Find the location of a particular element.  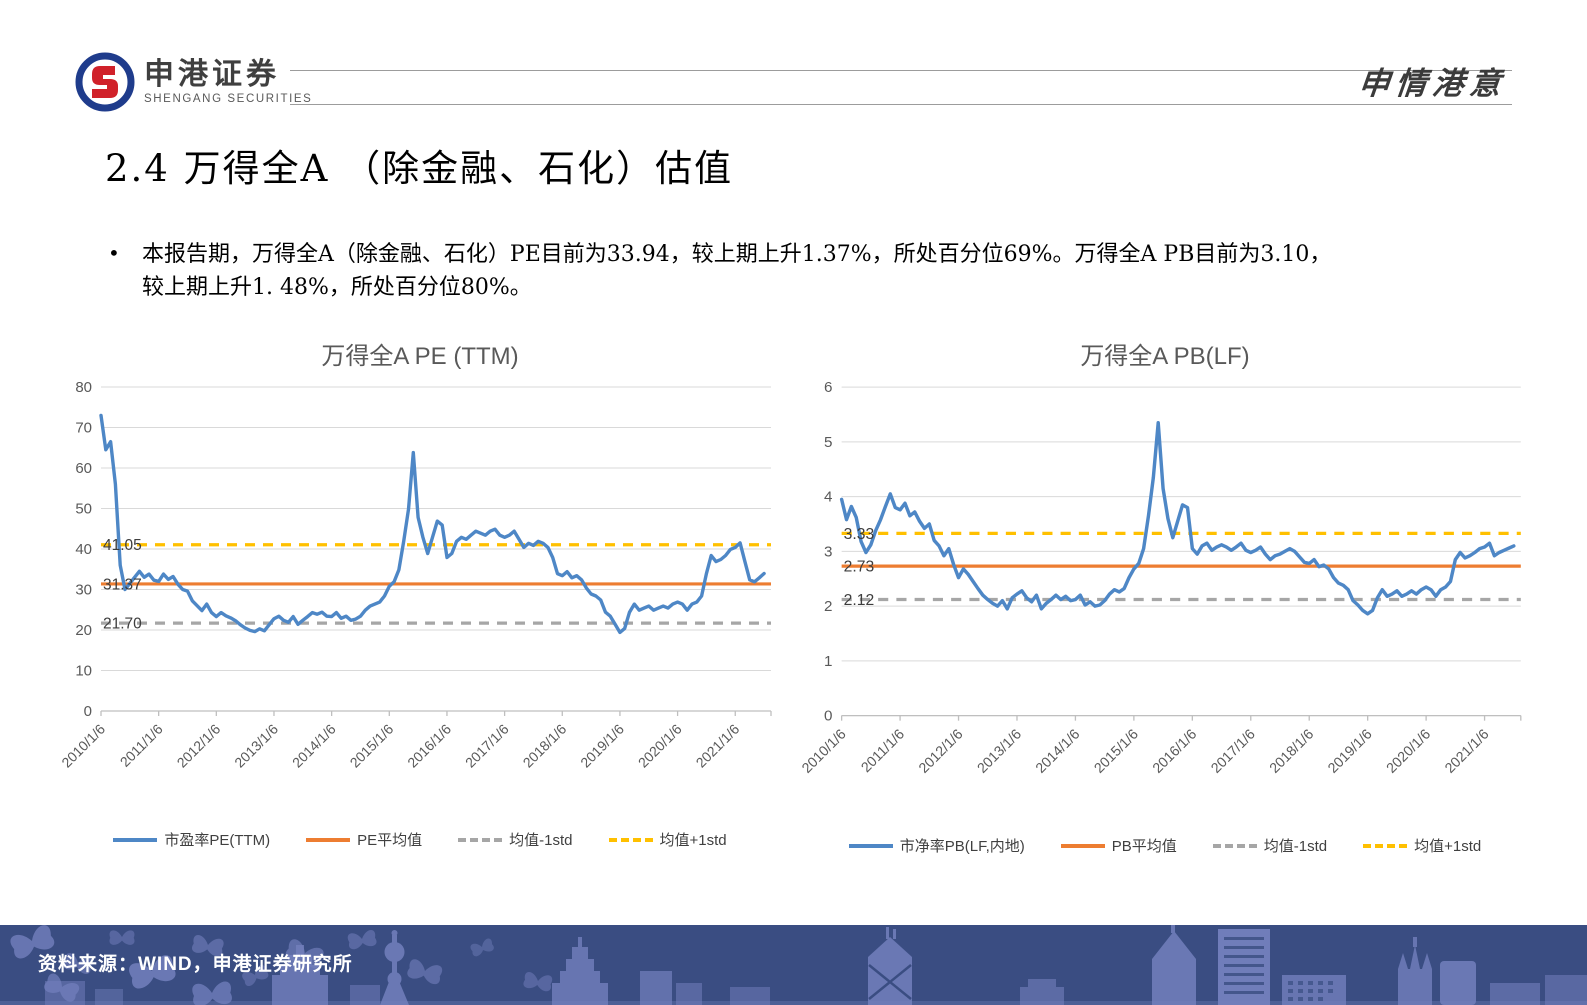

header-rule-bottom is located at coordinates (901, 104).